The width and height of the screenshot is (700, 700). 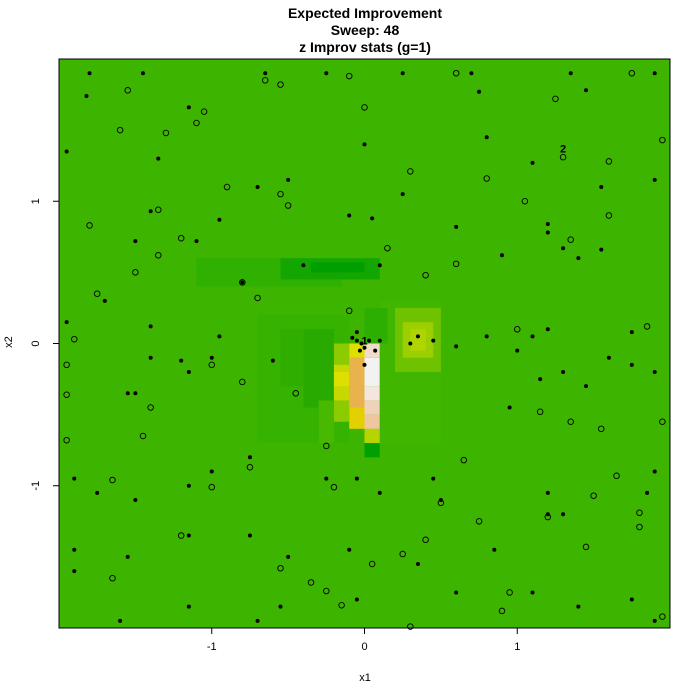 I want to click on point-annotation: 2, so click(x=563, y=150).